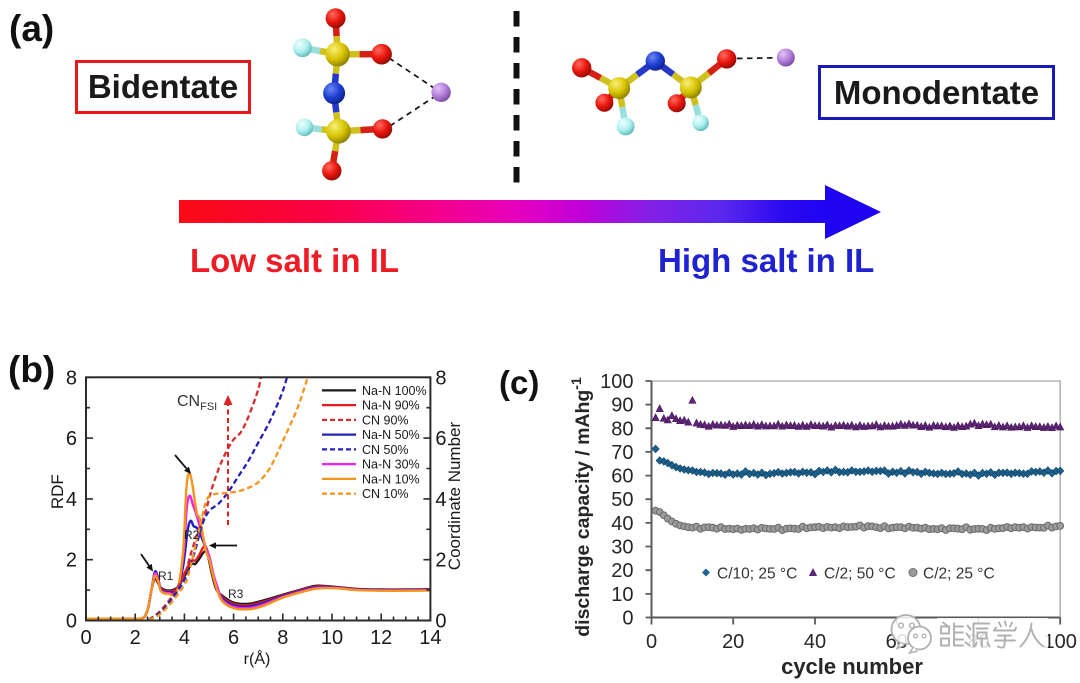 The width and height of the screenshot is (1080, 683). I want to click on svg-text: 50, so click(622, 500).